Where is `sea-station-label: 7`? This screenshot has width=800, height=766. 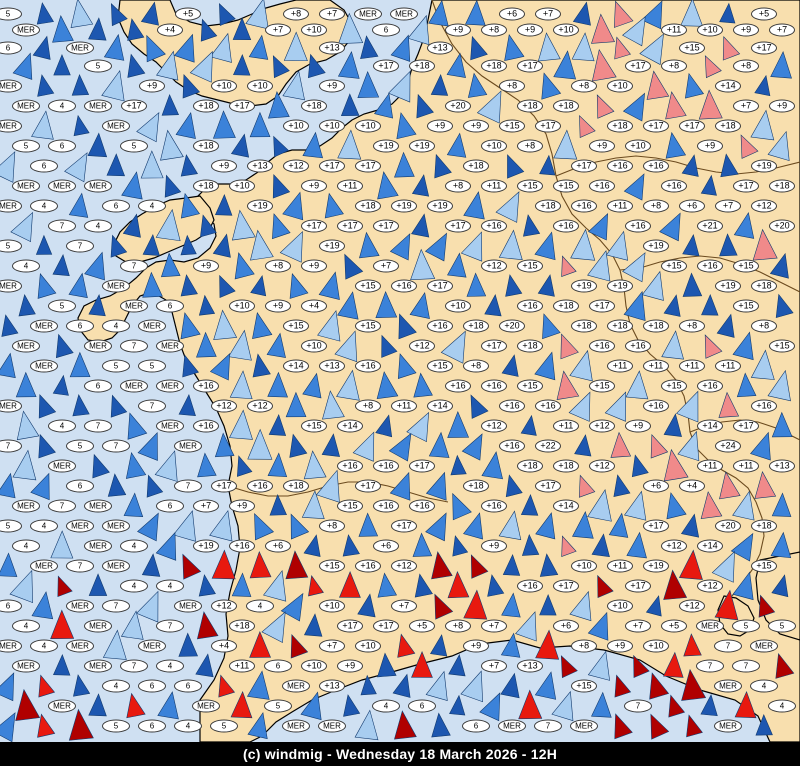 sea-station-label: 7 is located at coordinates (170, 626).